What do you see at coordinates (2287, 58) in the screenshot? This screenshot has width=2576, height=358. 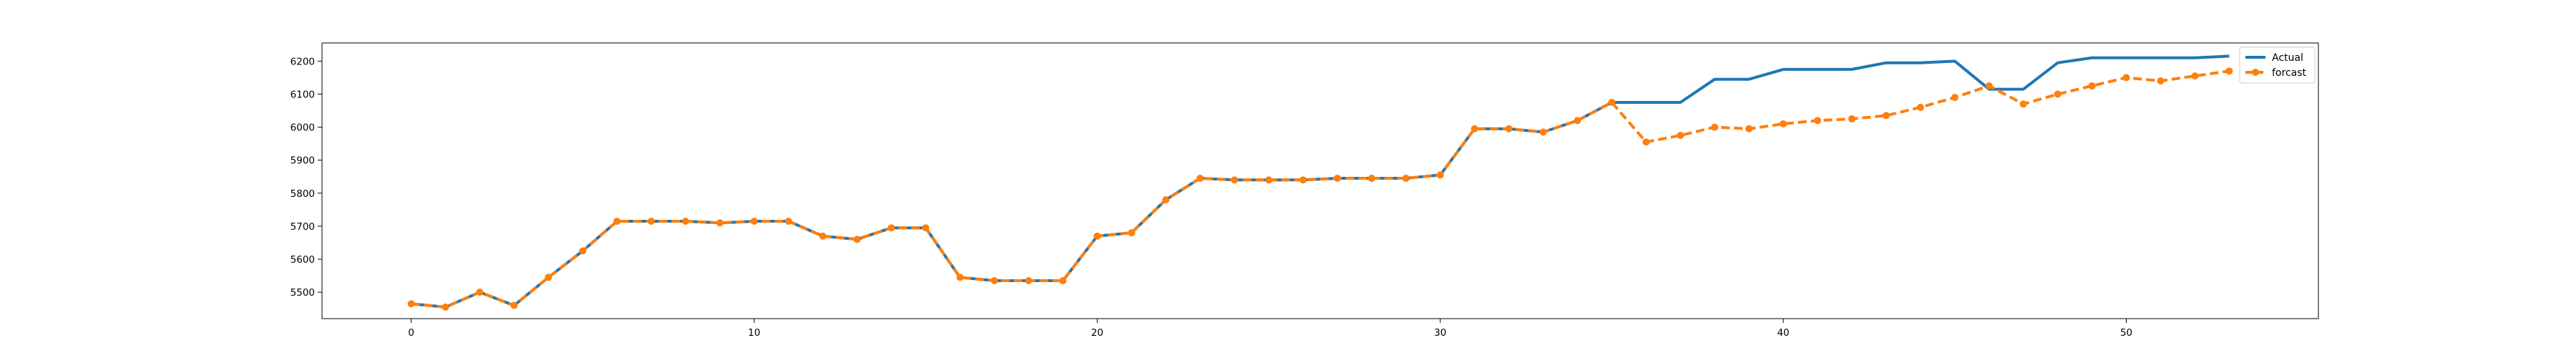 I see `legend-label-actual: Actual` at bounding box center [2287, 58].